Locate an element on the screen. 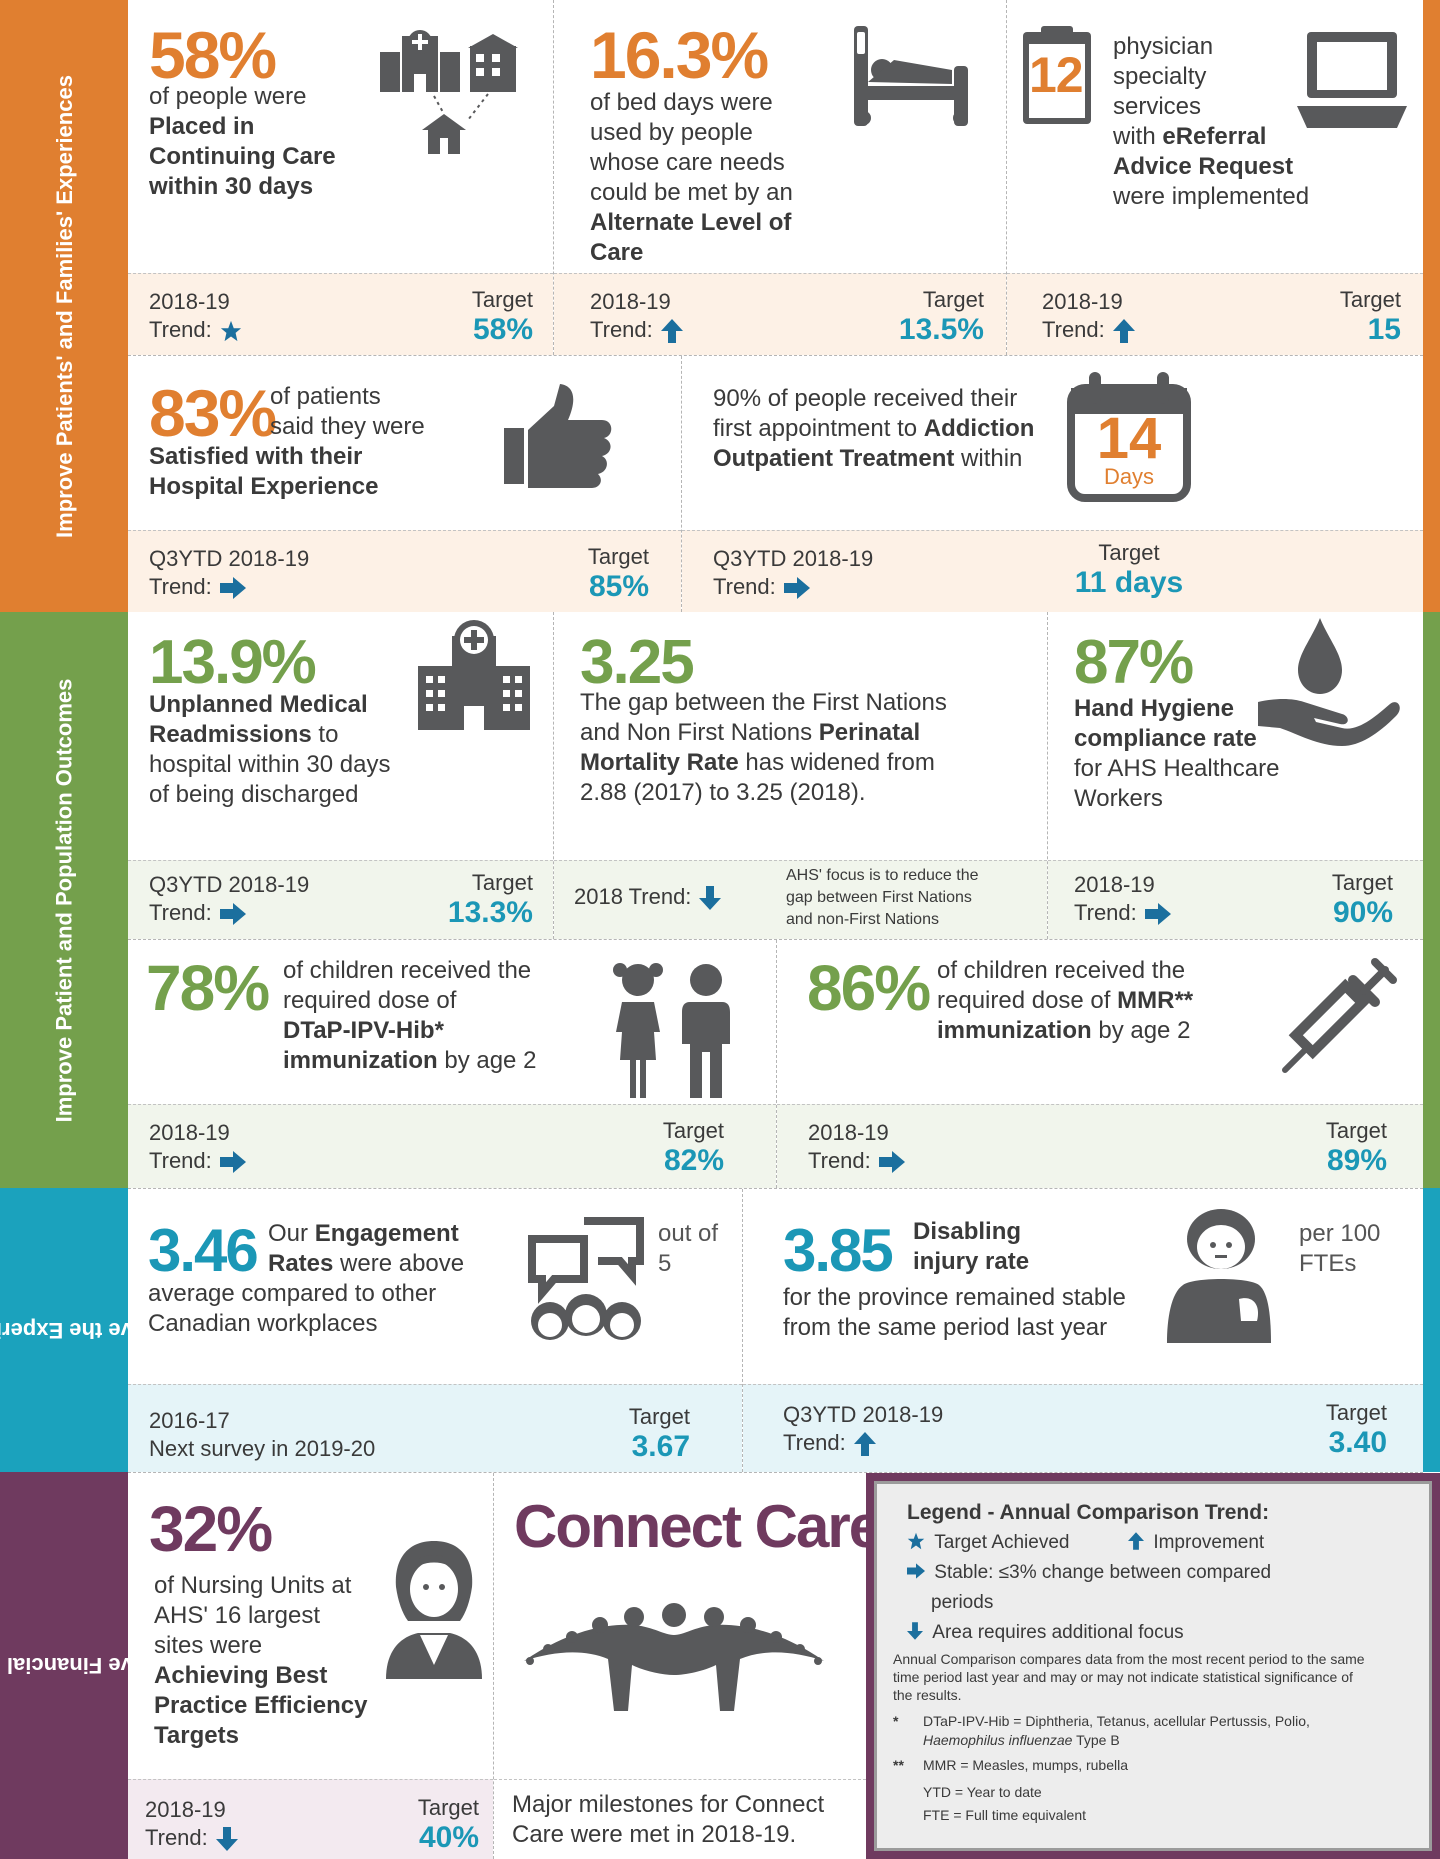  stat-value: 78% is located at coordinates (208, 988).